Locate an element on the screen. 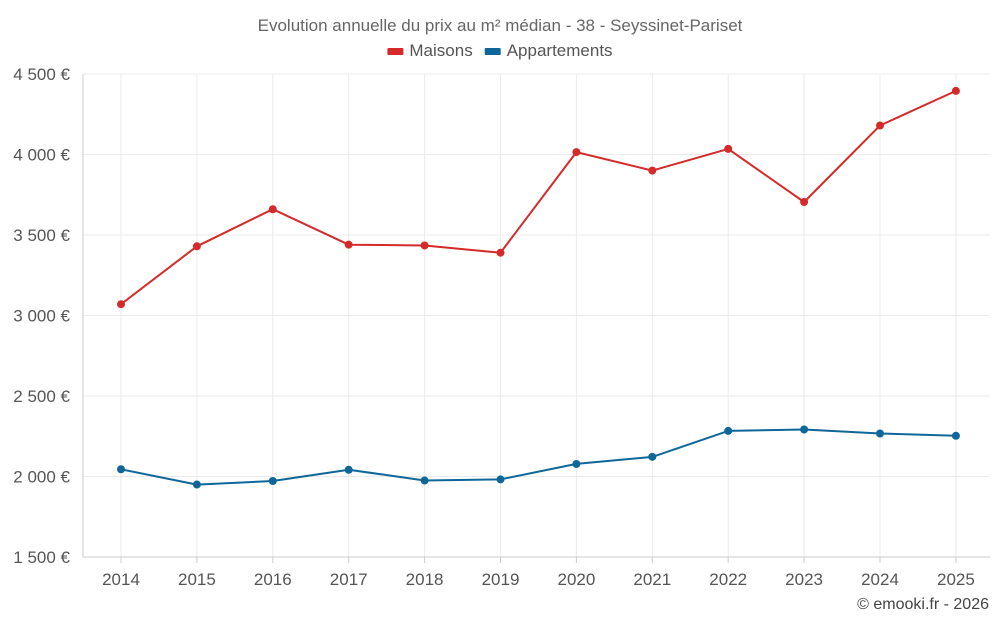  series-line-appartements is located at coordinates (538, 457).